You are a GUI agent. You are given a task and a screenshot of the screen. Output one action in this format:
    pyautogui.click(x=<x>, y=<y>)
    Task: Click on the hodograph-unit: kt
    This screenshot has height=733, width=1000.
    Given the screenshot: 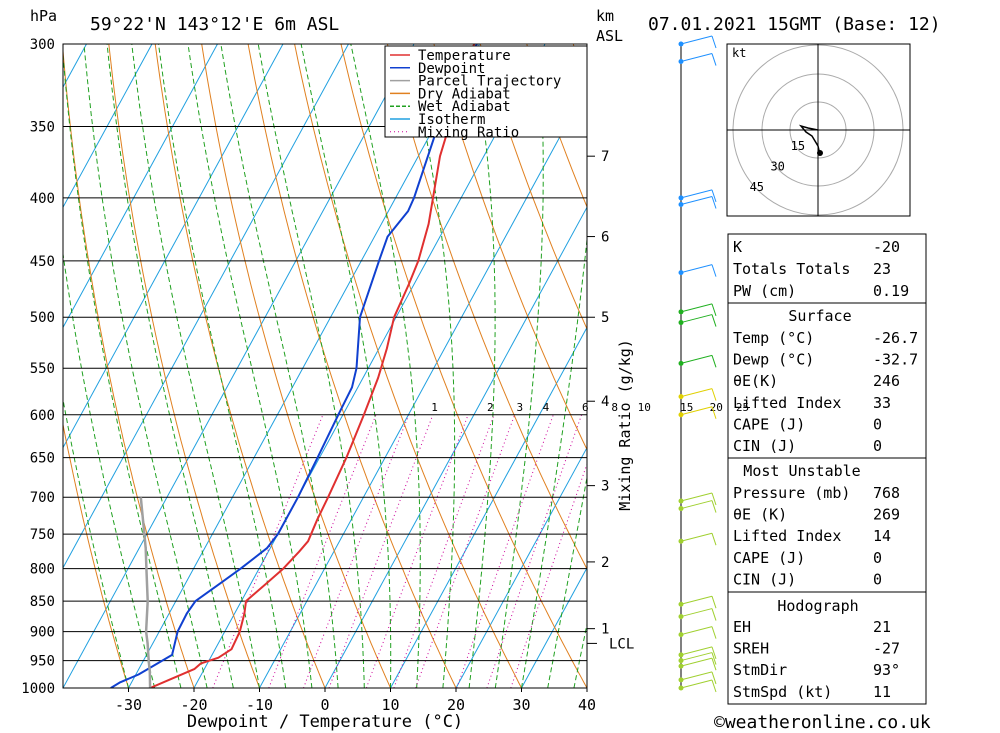 What is the action you would take?
    pyautogui.click(x=739, y=53)
    